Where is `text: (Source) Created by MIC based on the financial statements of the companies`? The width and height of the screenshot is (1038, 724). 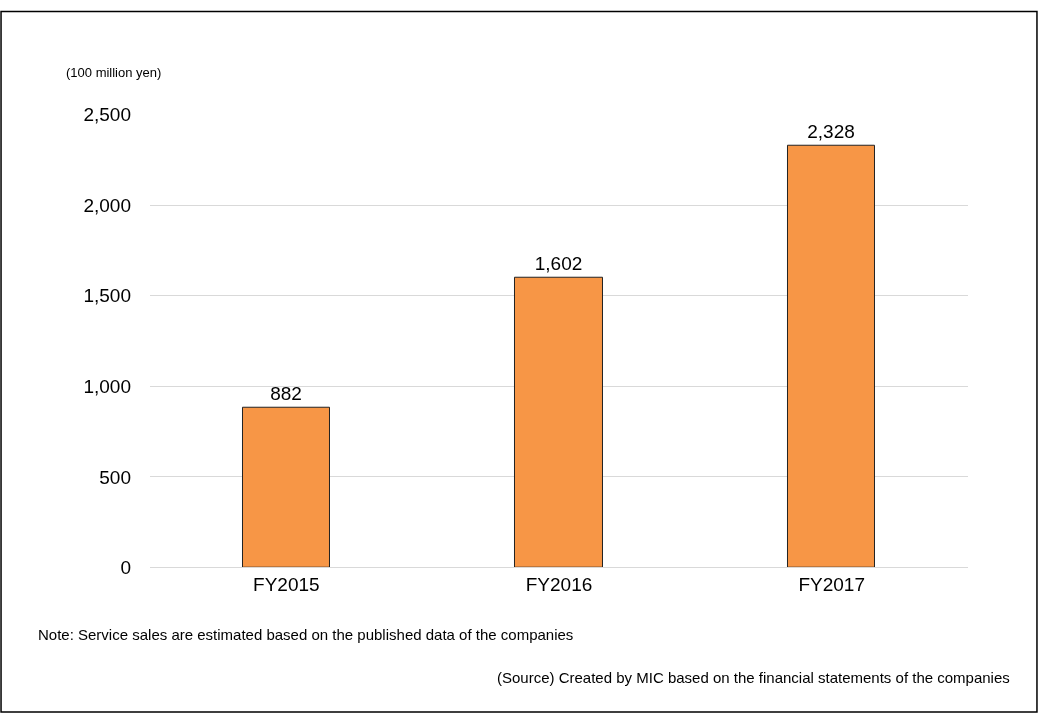
text: (Source) Created by MIC based on the financial statements of the companies is located at coordinates (753, 677).